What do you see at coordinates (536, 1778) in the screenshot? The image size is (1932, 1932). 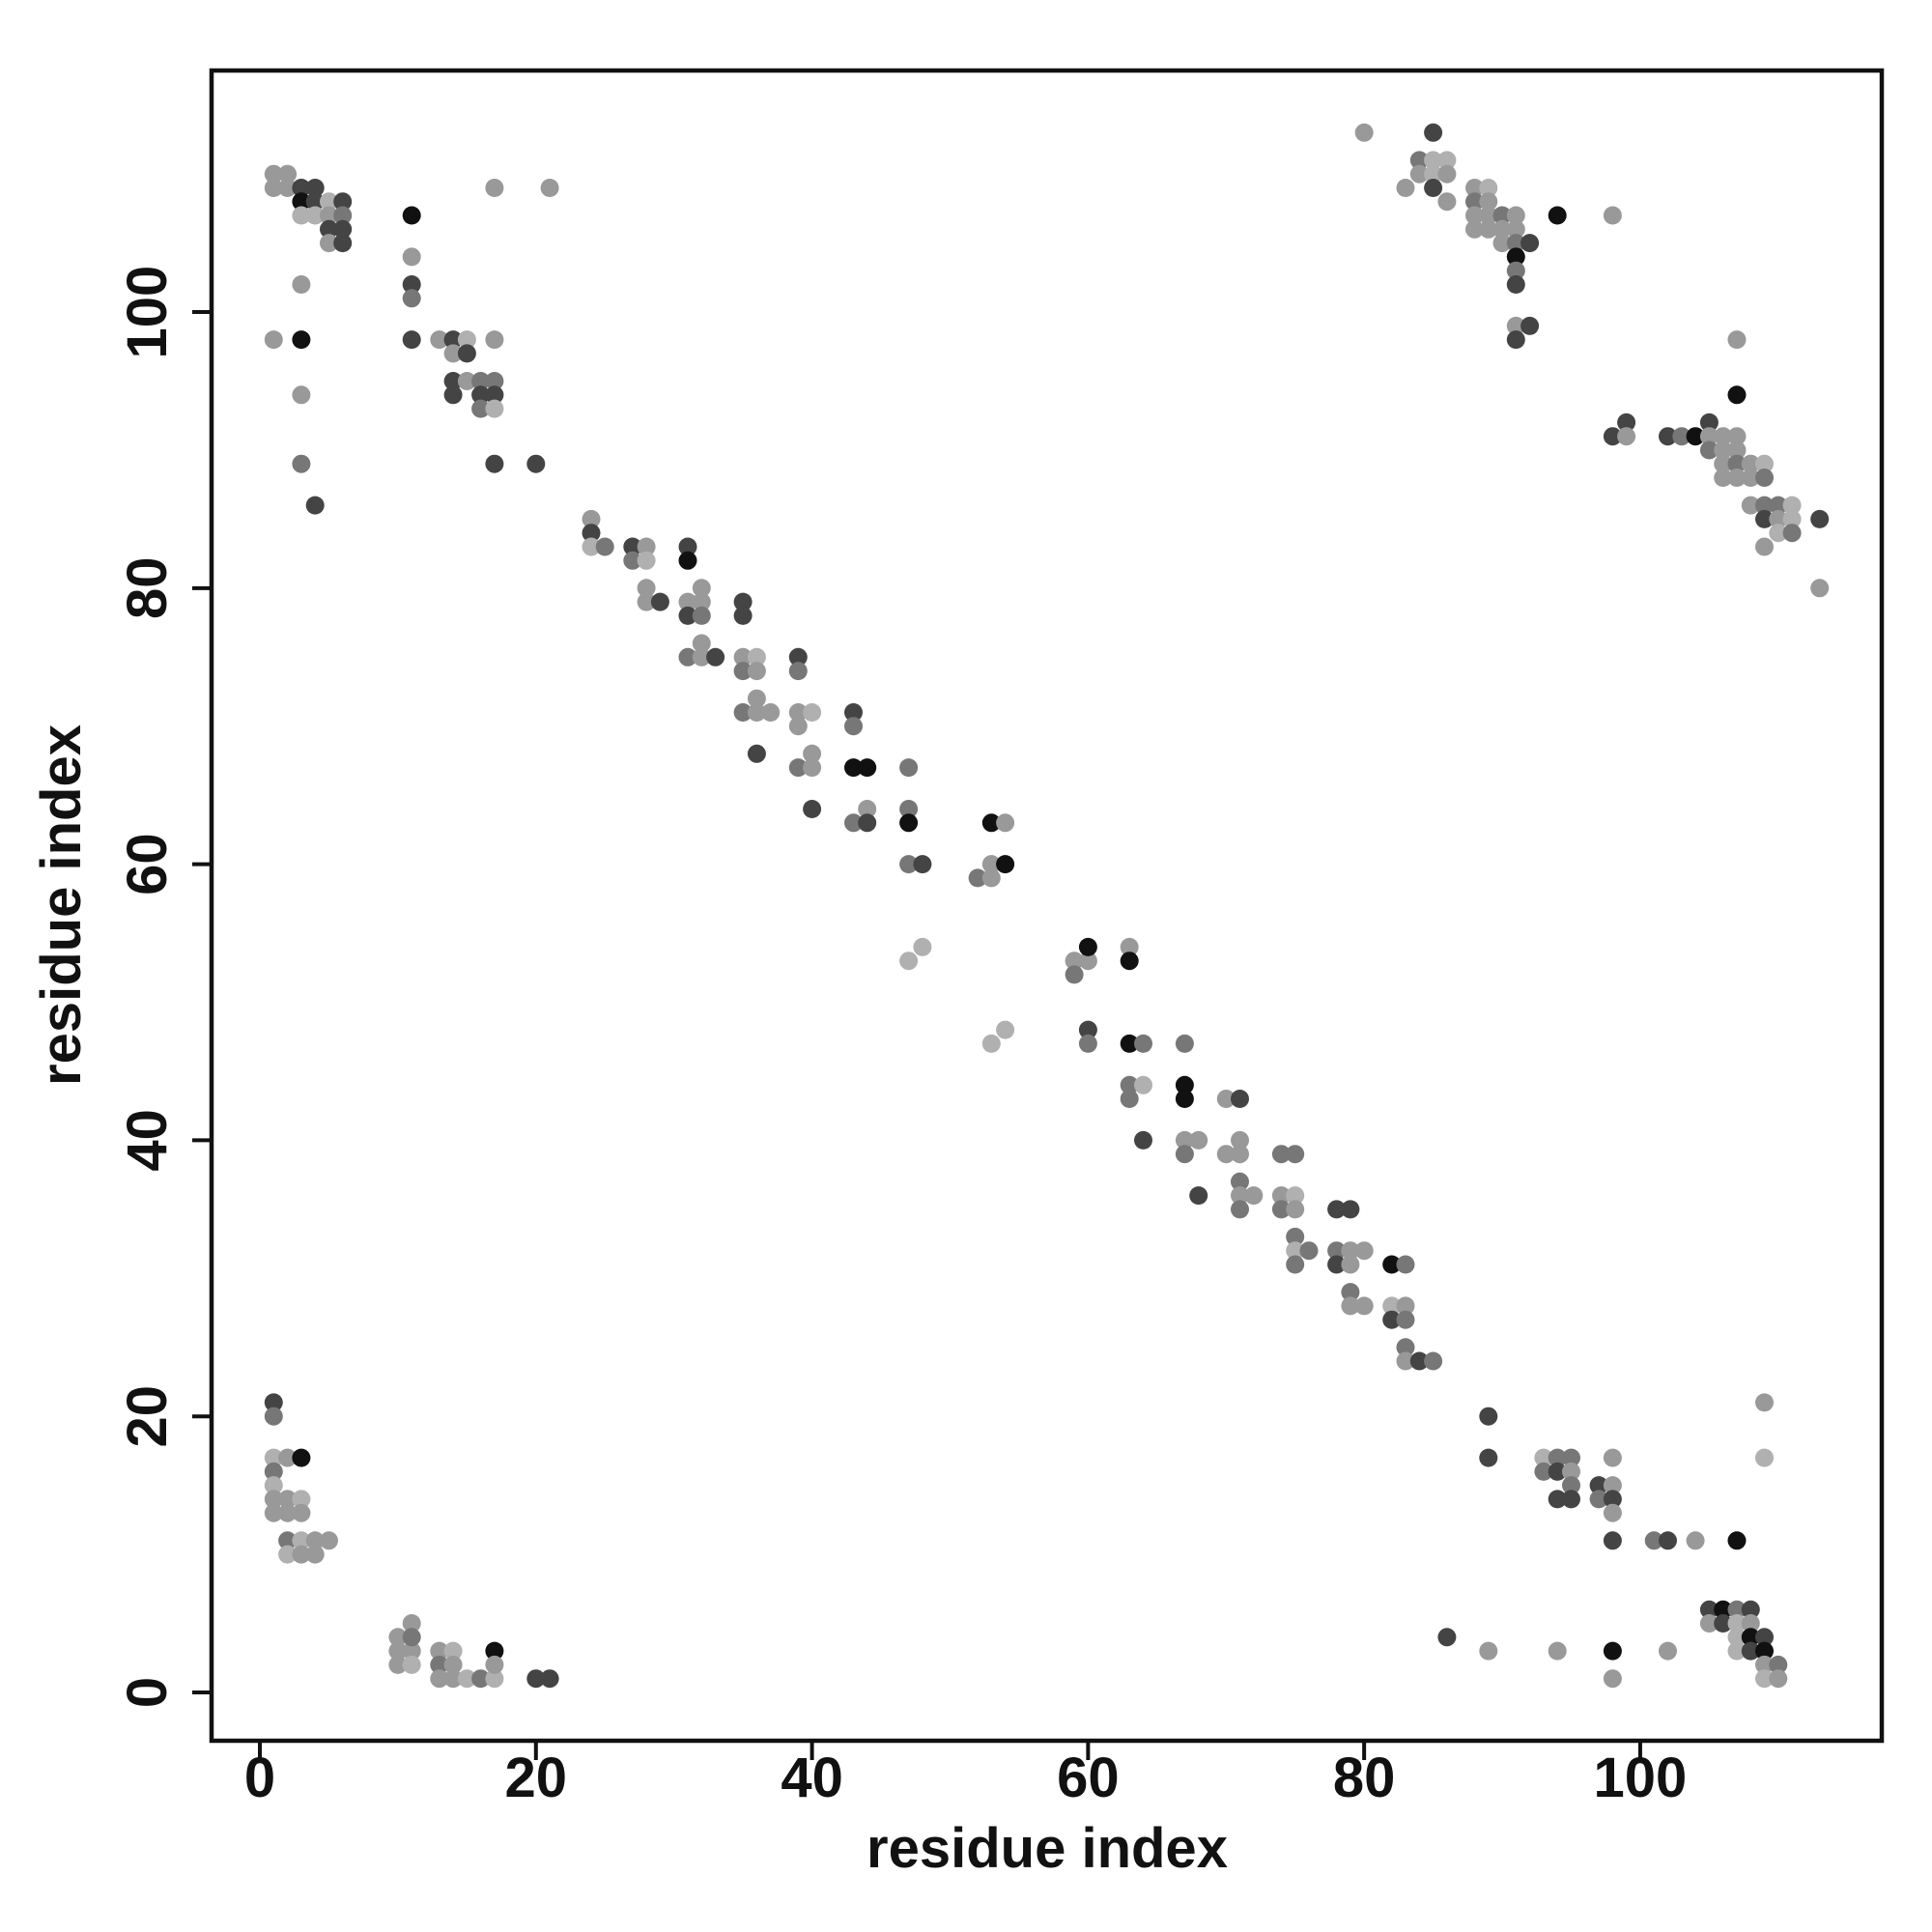 I see `x-tick-label: 20` at bounding box center [536, 1778].